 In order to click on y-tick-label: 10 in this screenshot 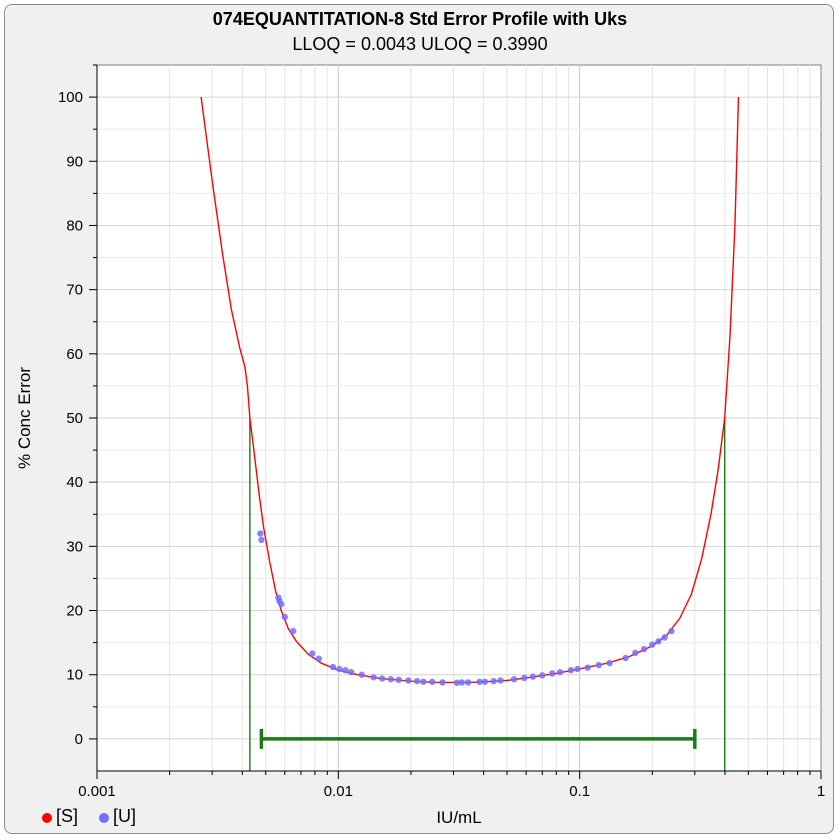, I will do `click(74, 675)`.